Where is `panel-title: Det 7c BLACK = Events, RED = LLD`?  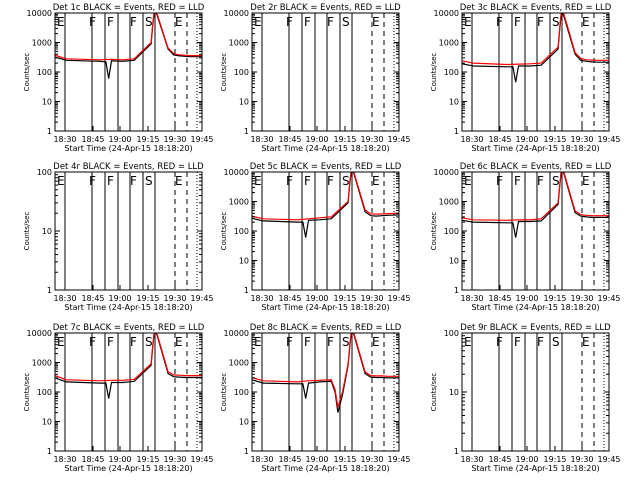
panel-title: Det 7c BLACK = Events, RED = LLD is located at coordinates (129, 328).